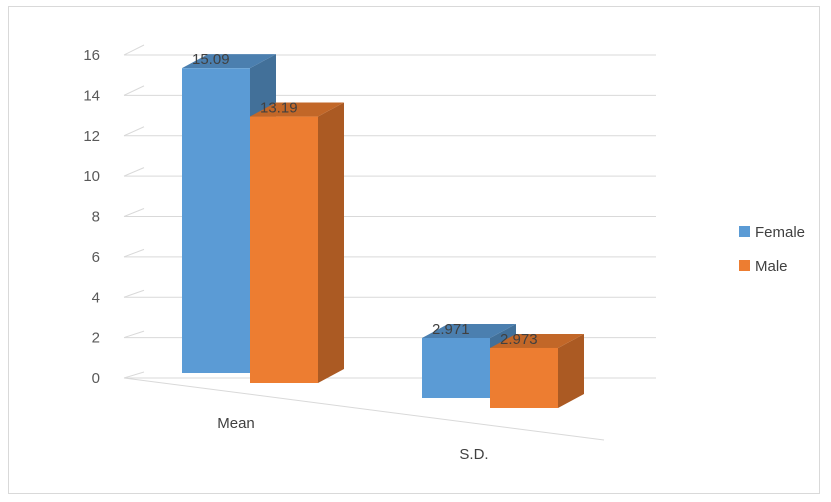 Image resolution: width=831 pixels, height=502 pixels. Describe the element at coordinates (352, 439) in the screenshot. I see `x-axis-categories: Mean S.D.` at that location.